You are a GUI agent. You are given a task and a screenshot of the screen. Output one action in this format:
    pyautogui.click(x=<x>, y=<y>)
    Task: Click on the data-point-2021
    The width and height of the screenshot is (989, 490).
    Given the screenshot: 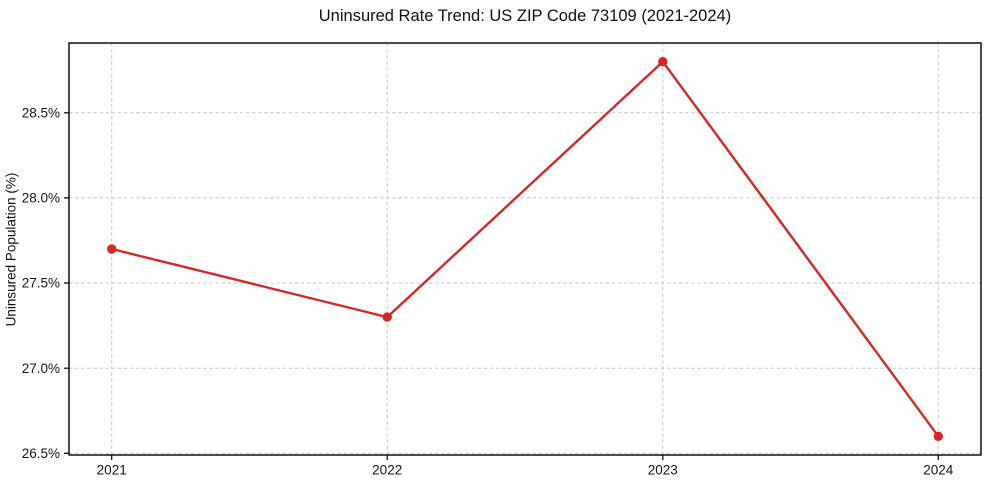 What is the action you would take?
    pyautogui.click(x=112, y=249)
    